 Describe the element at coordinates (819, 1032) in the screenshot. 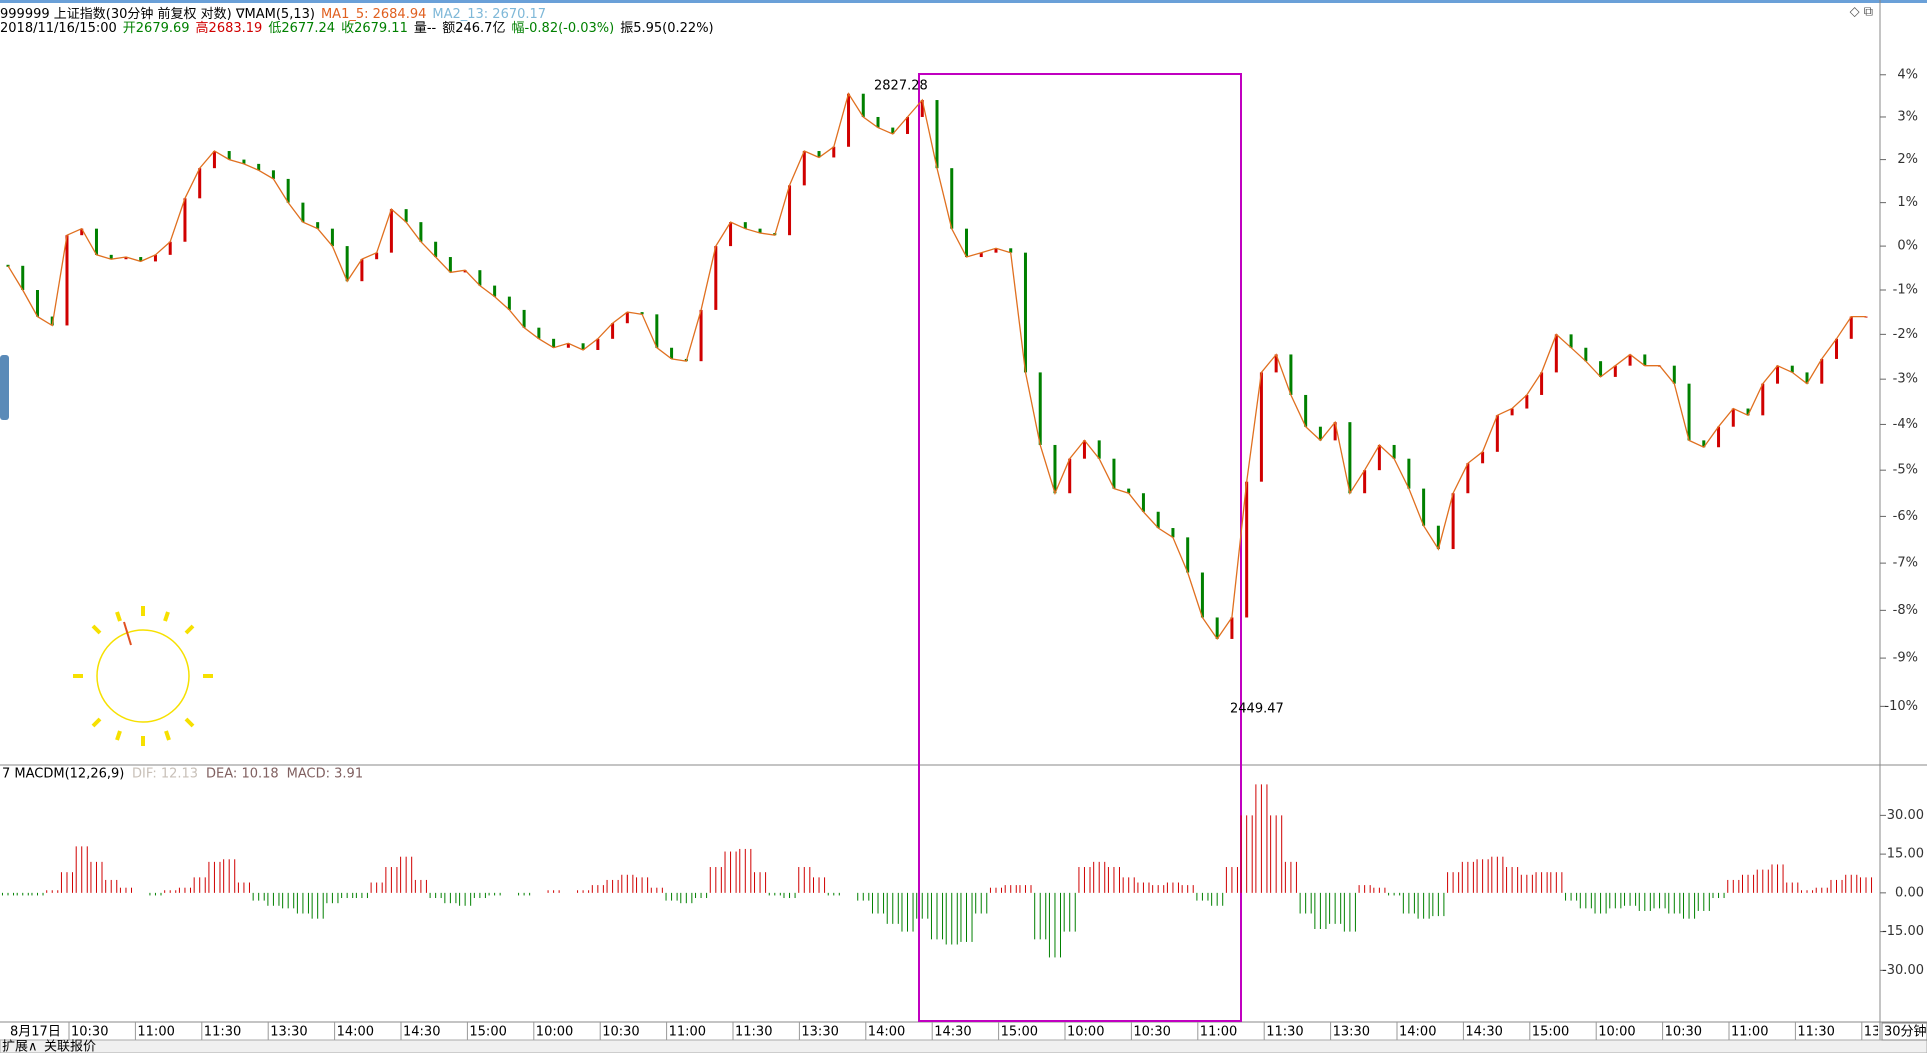

I see `x-tick-label: 13:30` at that location.